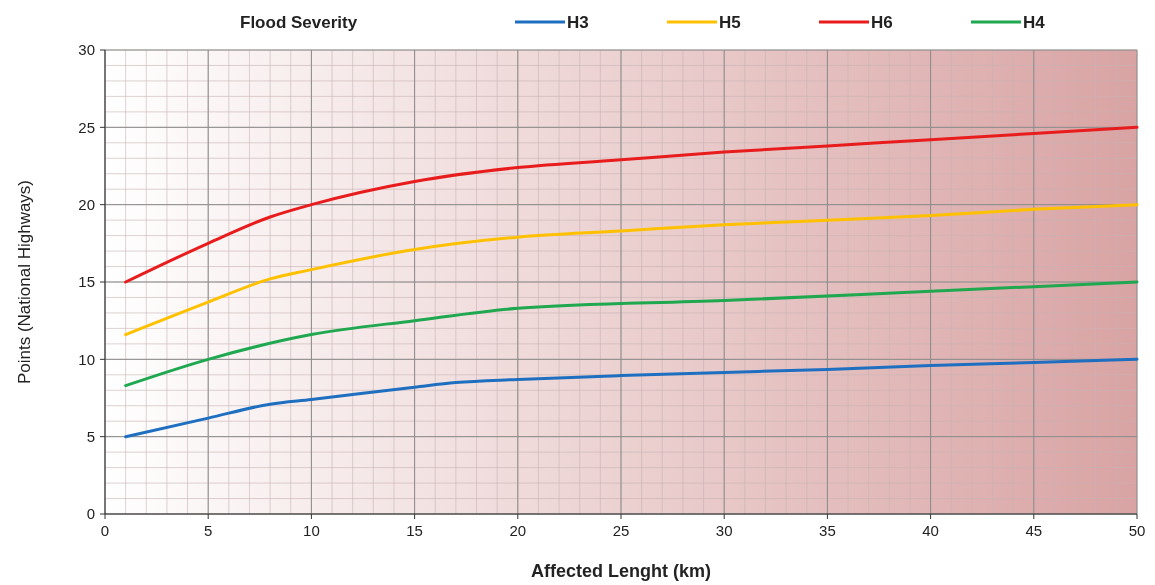  What do you see at coordinates (631, 398) in the screenshot?
I see `line-series` at bounding box center [631, 398].